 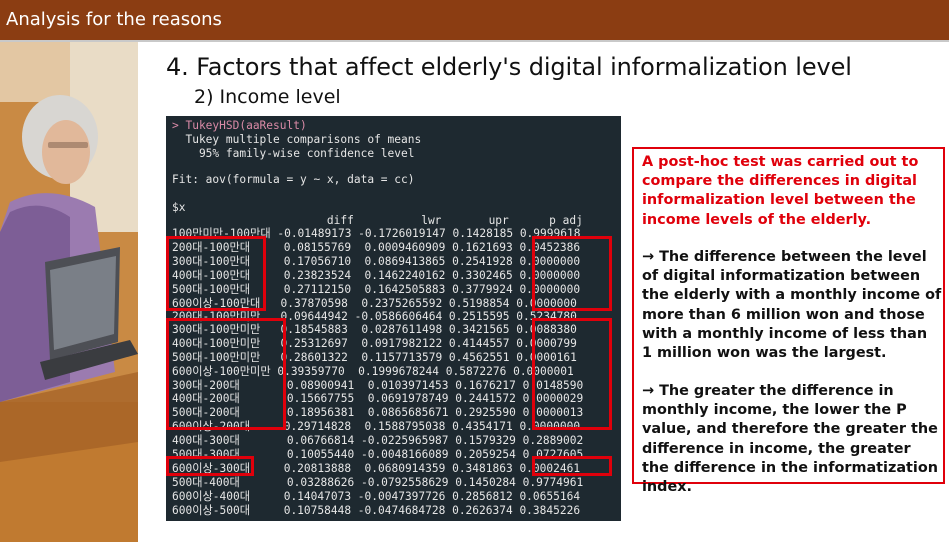 I want to click on highlight-box-600-300-pvalue, so click(x=572, y=466).